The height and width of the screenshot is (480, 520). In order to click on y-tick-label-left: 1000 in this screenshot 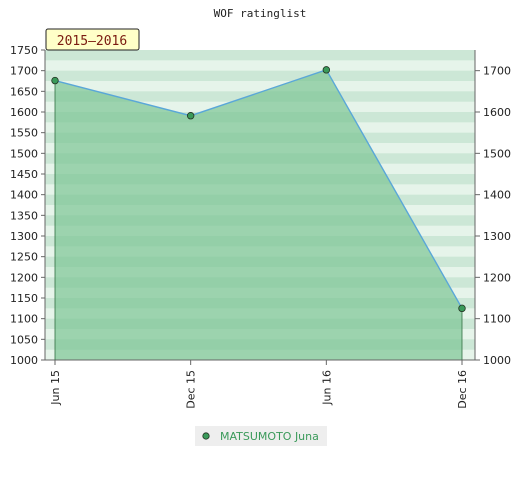, I will do `click(24, 360)`.